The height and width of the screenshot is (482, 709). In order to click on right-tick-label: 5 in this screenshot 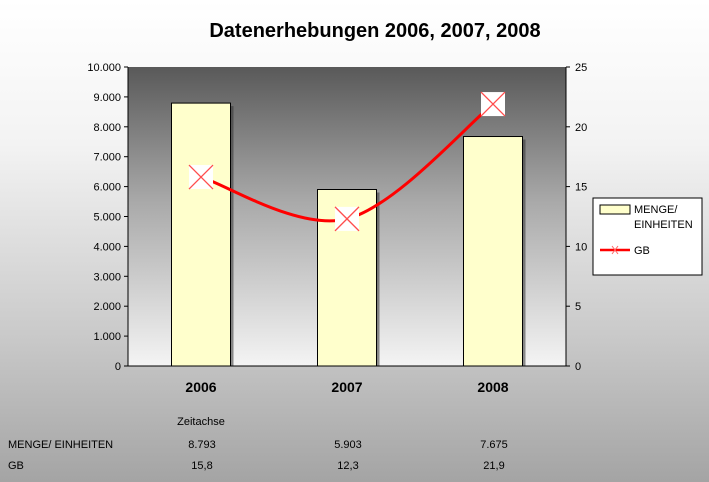, I will do `click(578, 307)`.